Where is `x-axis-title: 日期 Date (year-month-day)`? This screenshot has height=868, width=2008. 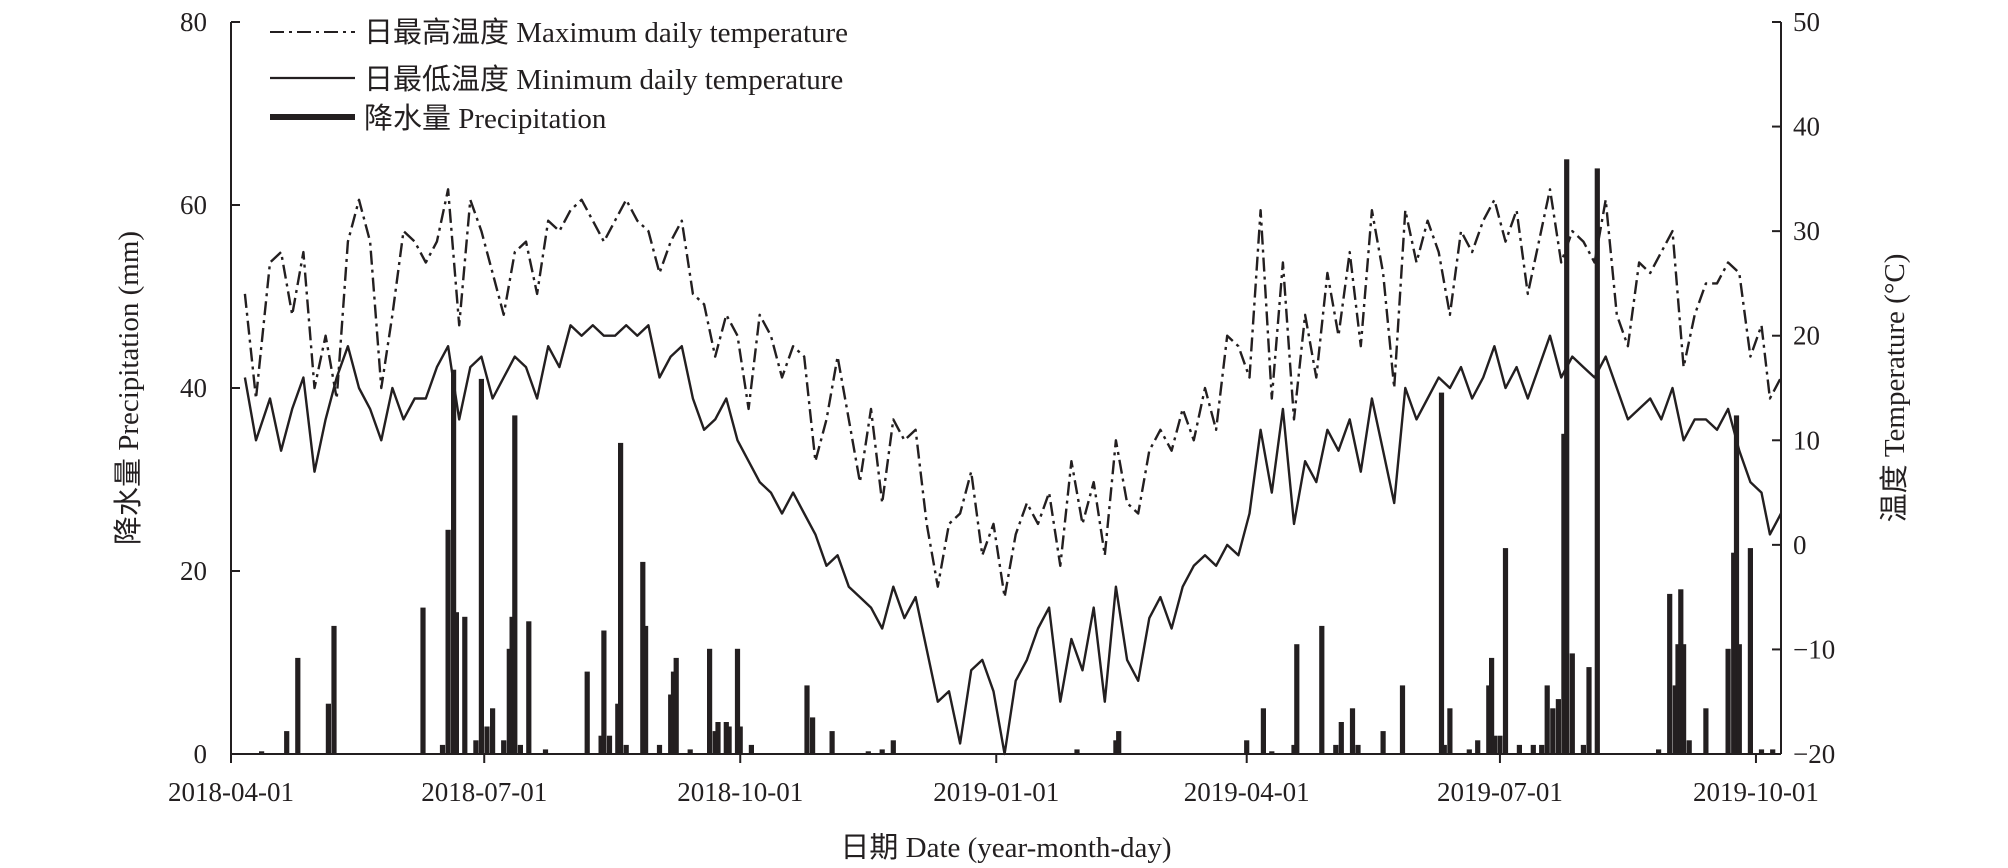
x-axis-title: 日期 Date (year-month-day) is located at coordinates (1005, 848).